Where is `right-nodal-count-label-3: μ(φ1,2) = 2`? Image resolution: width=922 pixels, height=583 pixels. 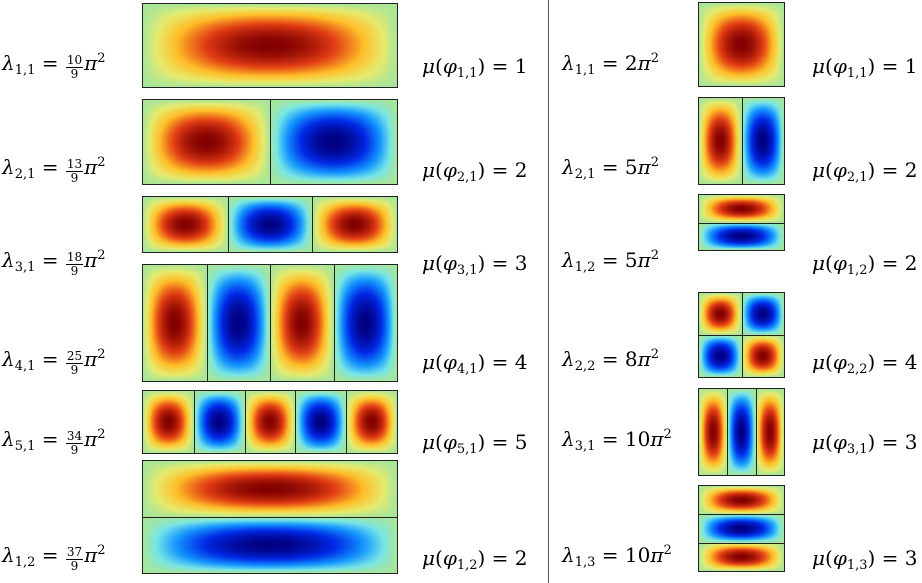 right-nodal-count-label-3: μ(φ1,2) = 2 is located at coordinates (865, 265).